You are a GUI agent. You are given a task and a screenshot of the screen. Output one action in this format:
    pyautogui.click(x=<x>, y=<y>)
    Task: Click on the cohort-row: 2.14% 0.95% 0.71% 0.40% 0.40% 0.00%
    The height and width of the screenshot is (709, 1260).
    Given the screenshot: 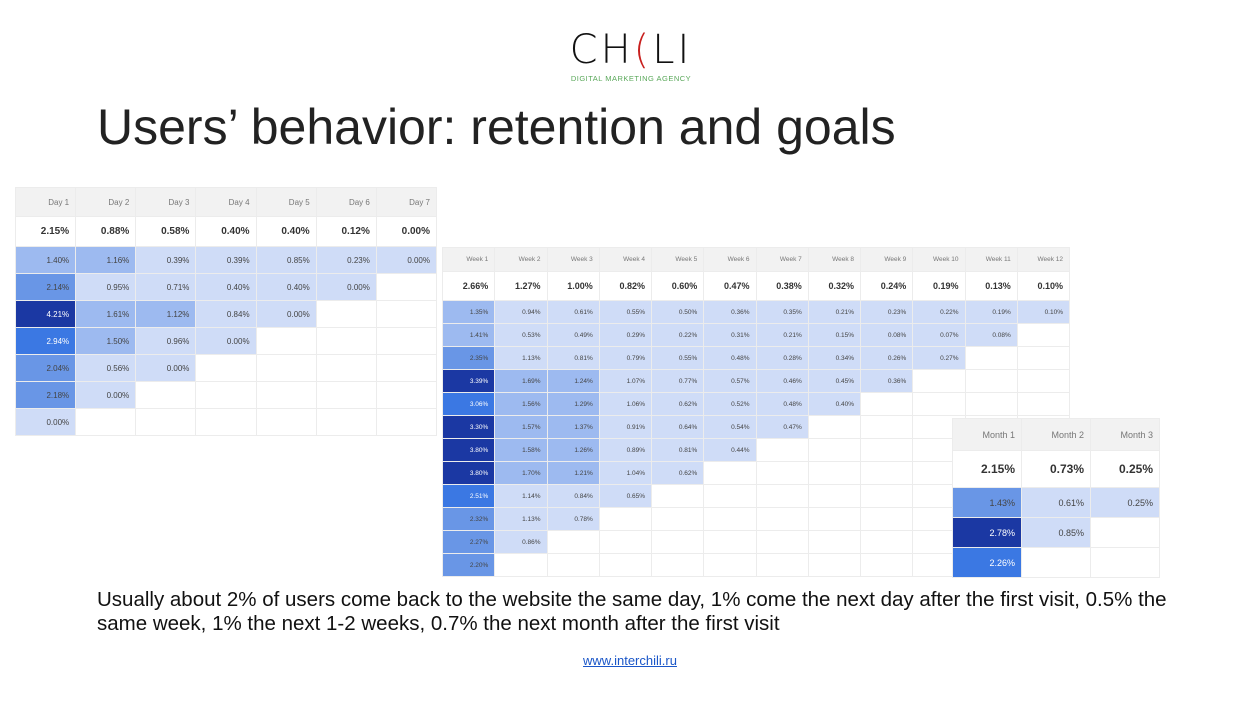 What is the action you would take?
    pyautogui.click(x=226, y=287)
    